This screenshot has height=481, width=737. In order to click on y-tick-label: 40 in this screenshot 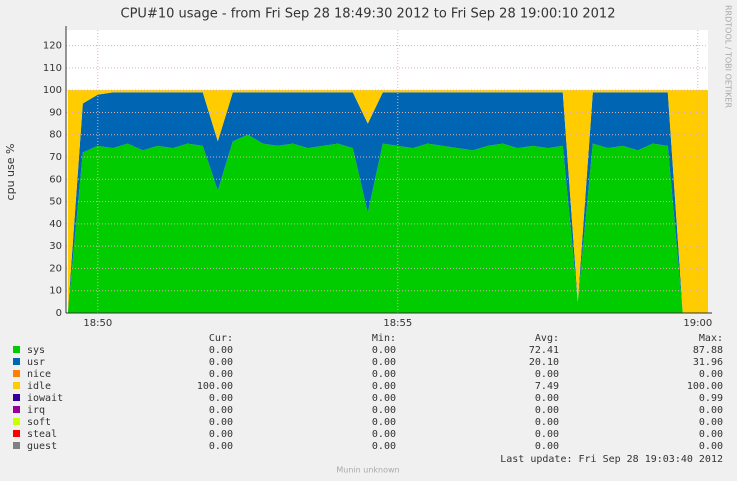, I will do `click(55, 224)`.